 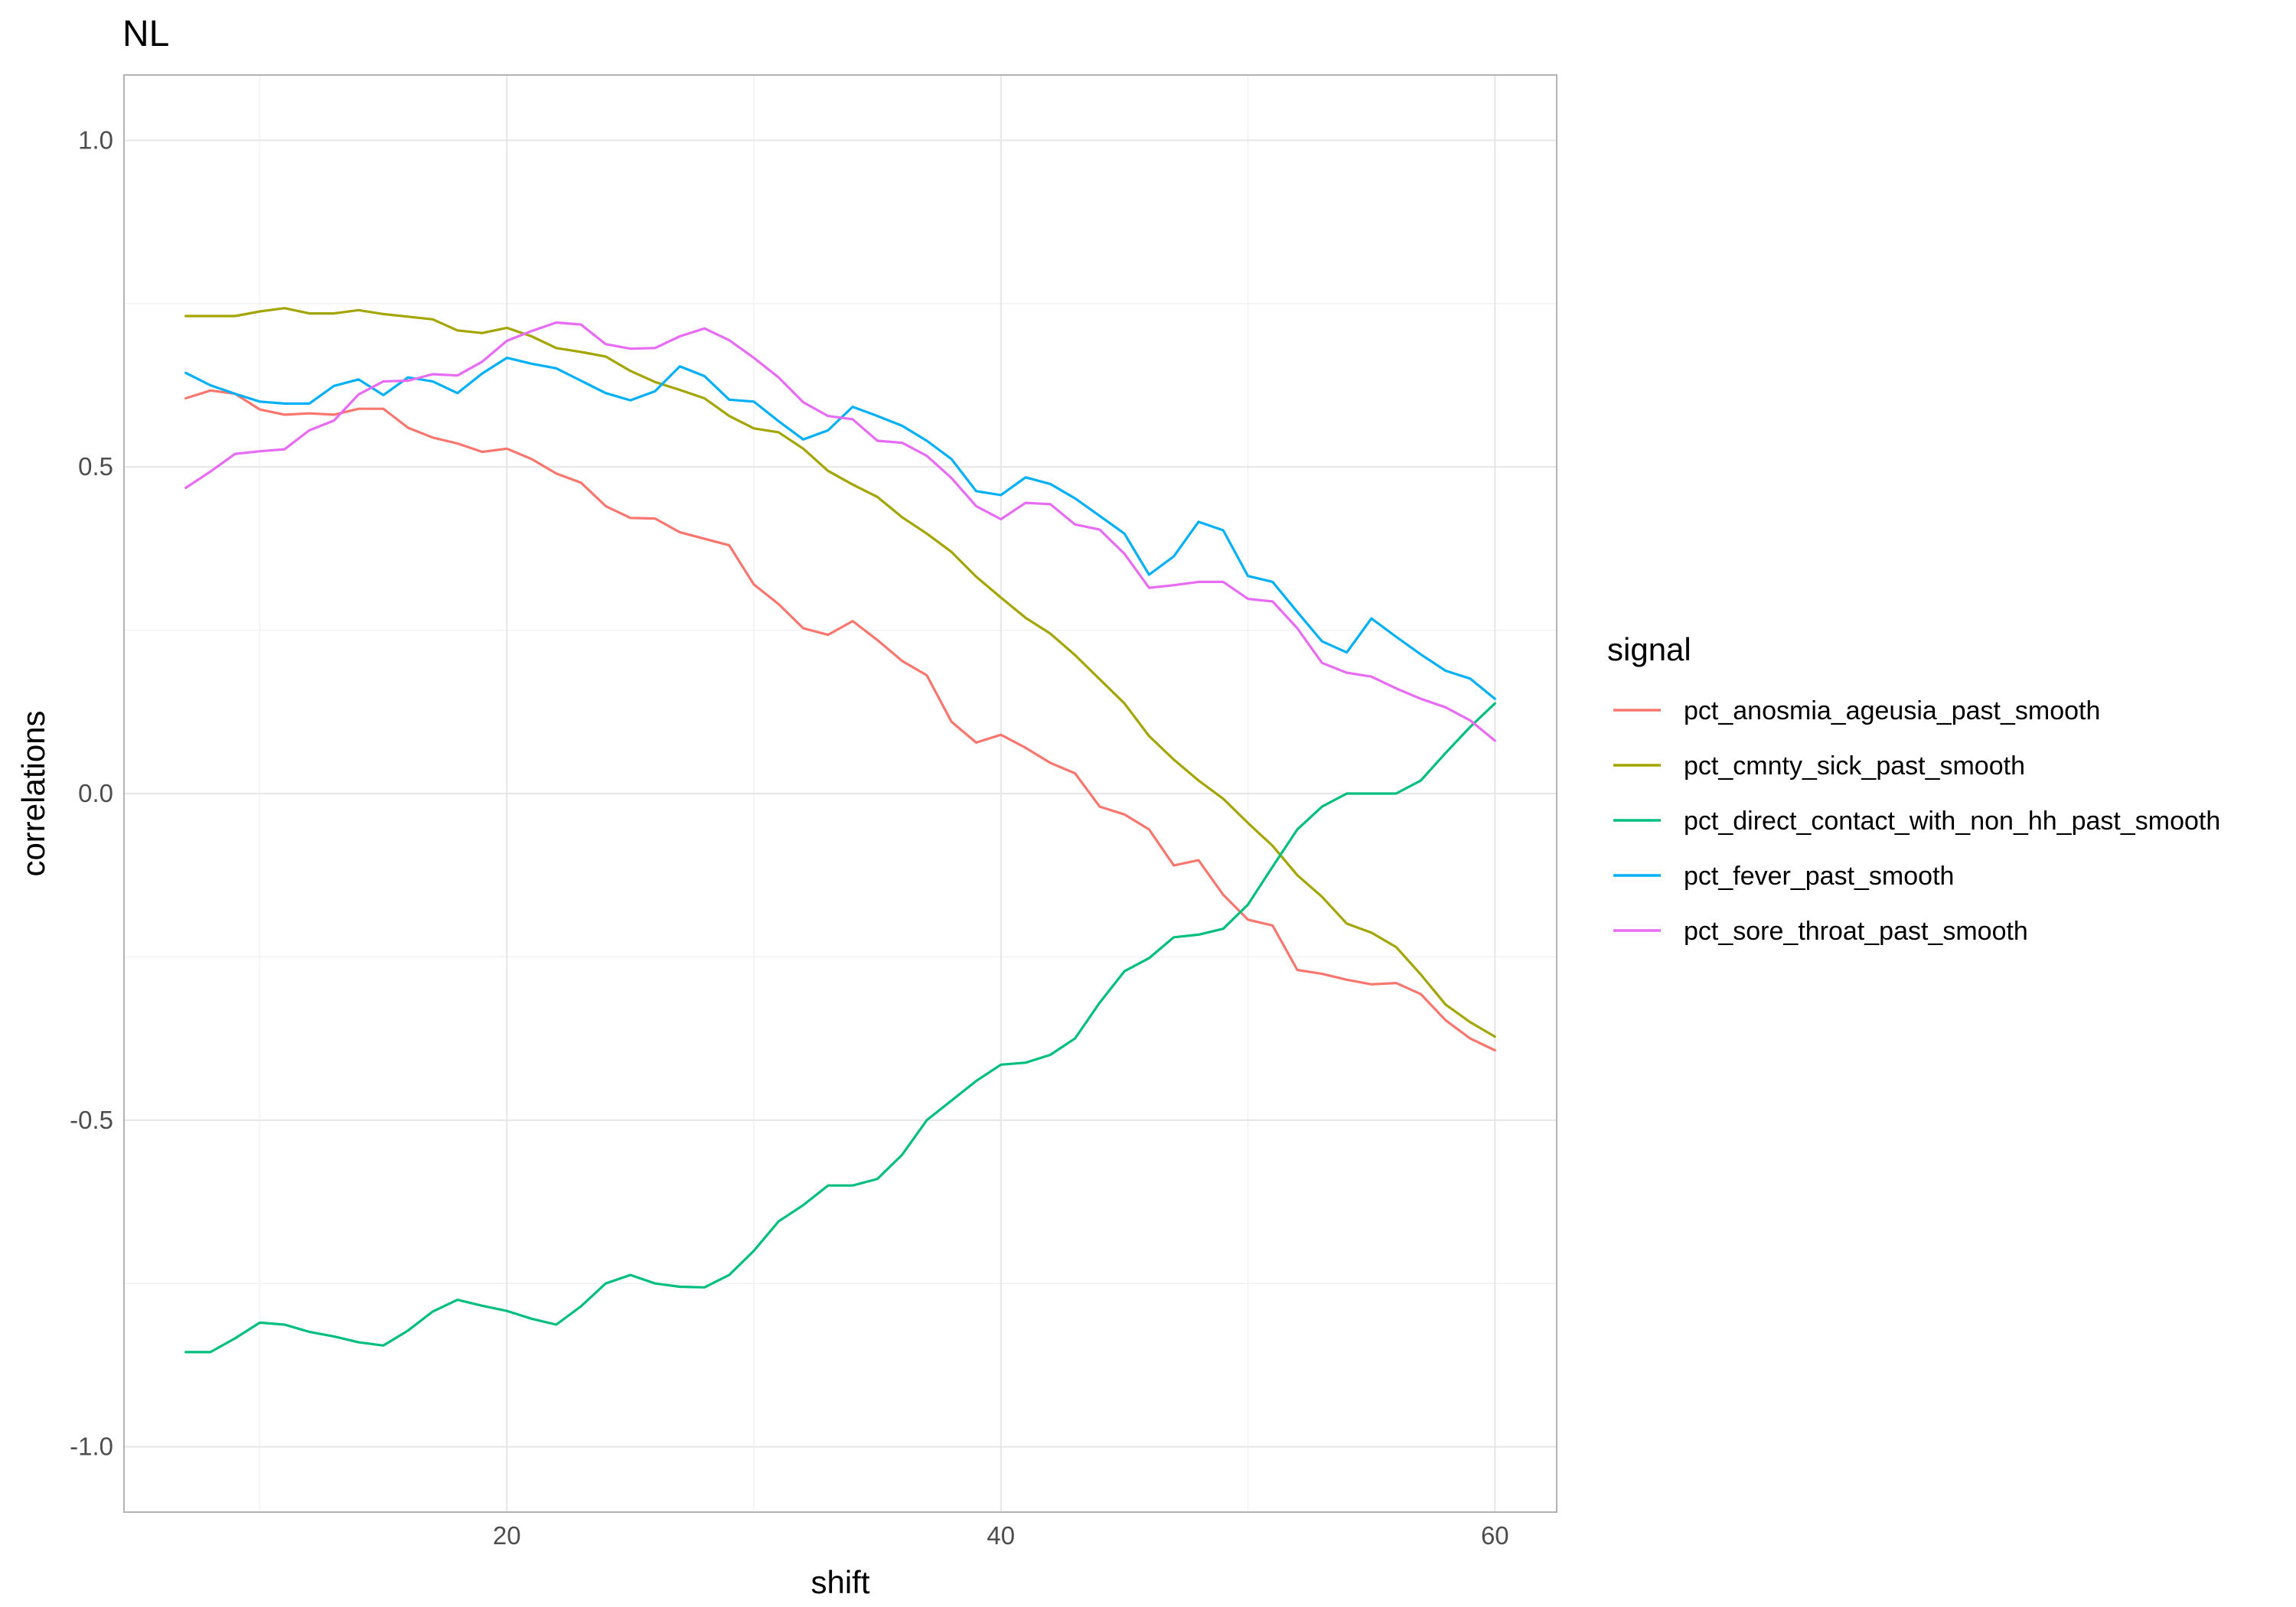 What do you see at coordinates (95, 139) in the screenshot?
I see `y-tick-label: 1.0` at bounding box center [95, 139].